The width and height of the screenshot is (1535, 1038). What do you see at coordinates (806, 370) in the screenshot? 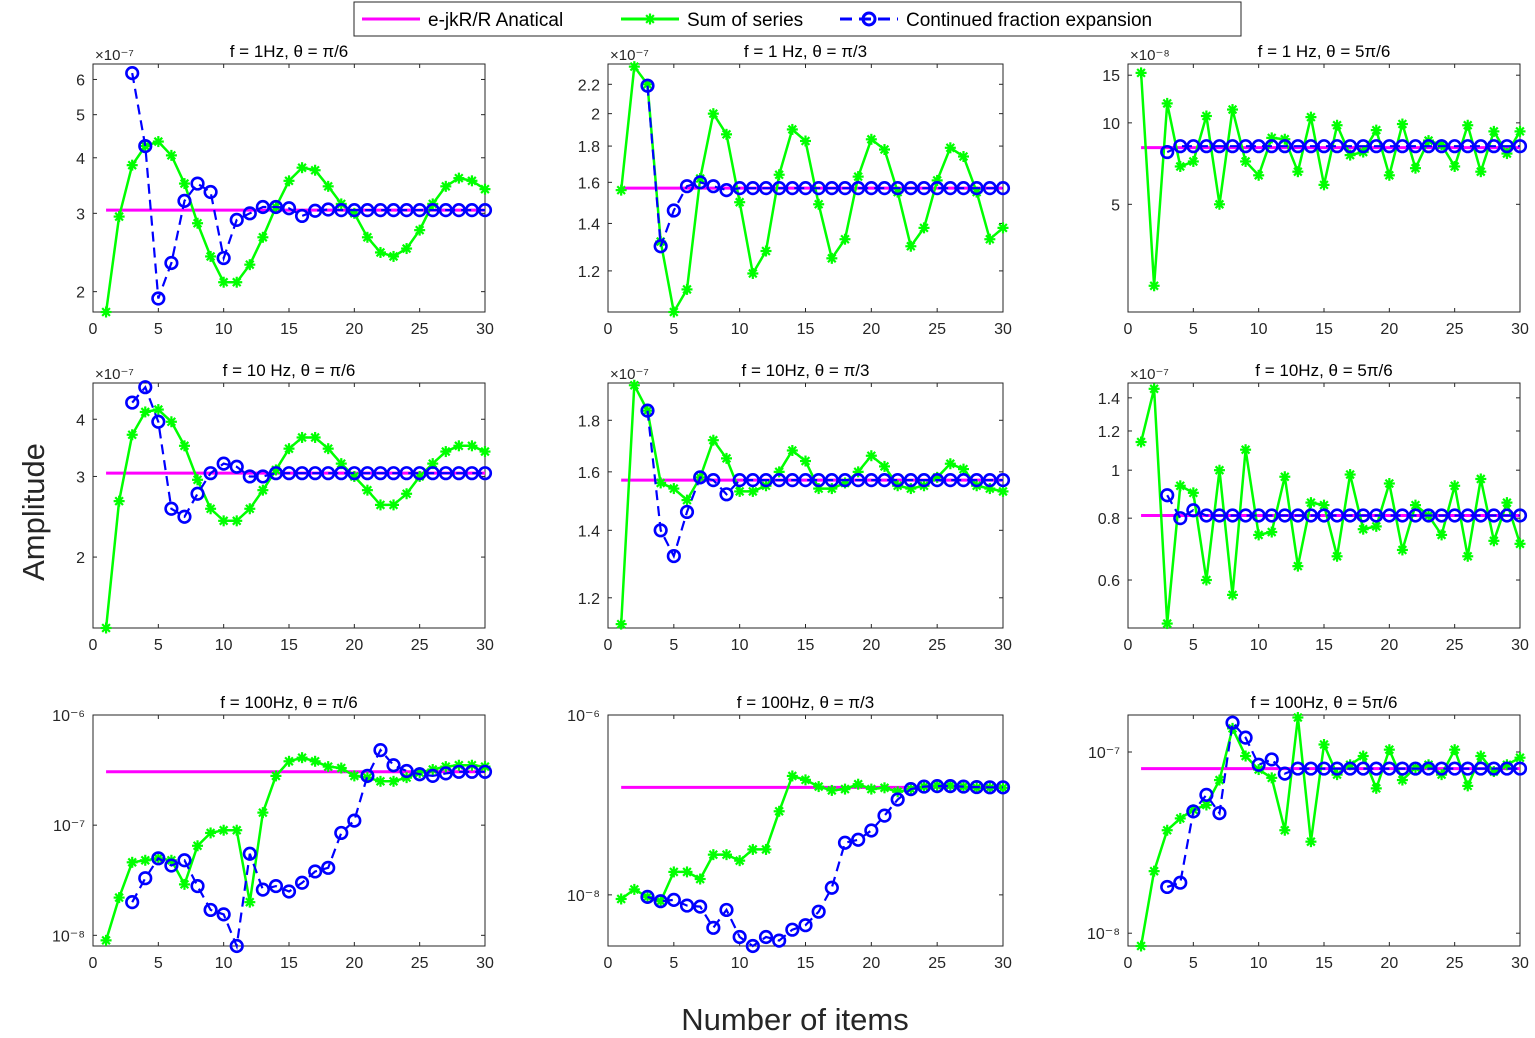
I see `subplot-title: f = 10Hz, θ = π/3` at bounding box center [806, 370].